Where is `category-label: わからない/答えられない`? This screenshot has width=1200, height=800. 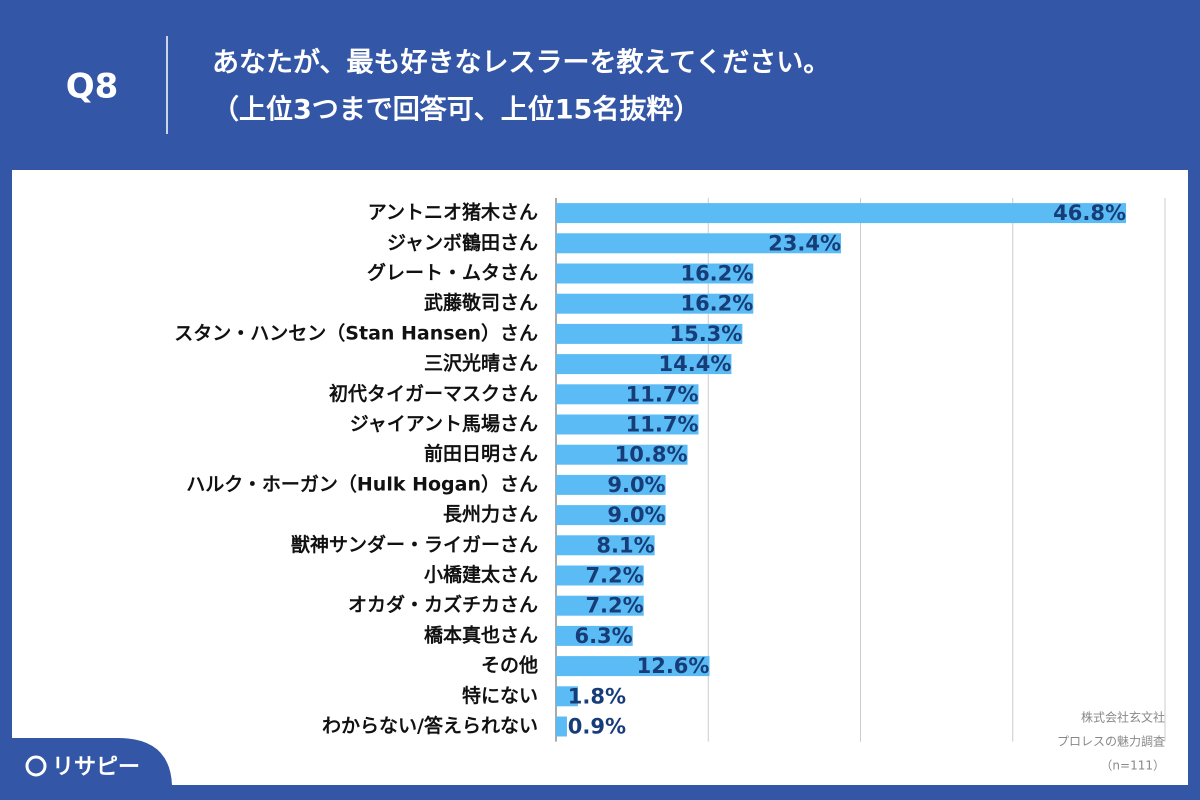
category-label: わからない/答えられない is located at coordinates (430, 725).